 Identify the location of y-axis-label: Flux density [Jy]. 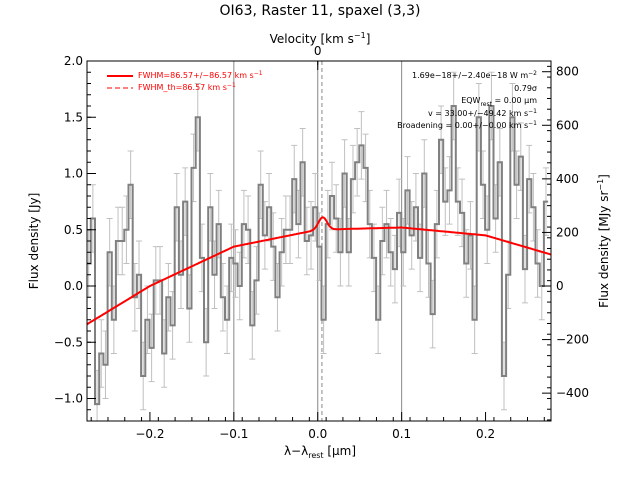
(34, 241).